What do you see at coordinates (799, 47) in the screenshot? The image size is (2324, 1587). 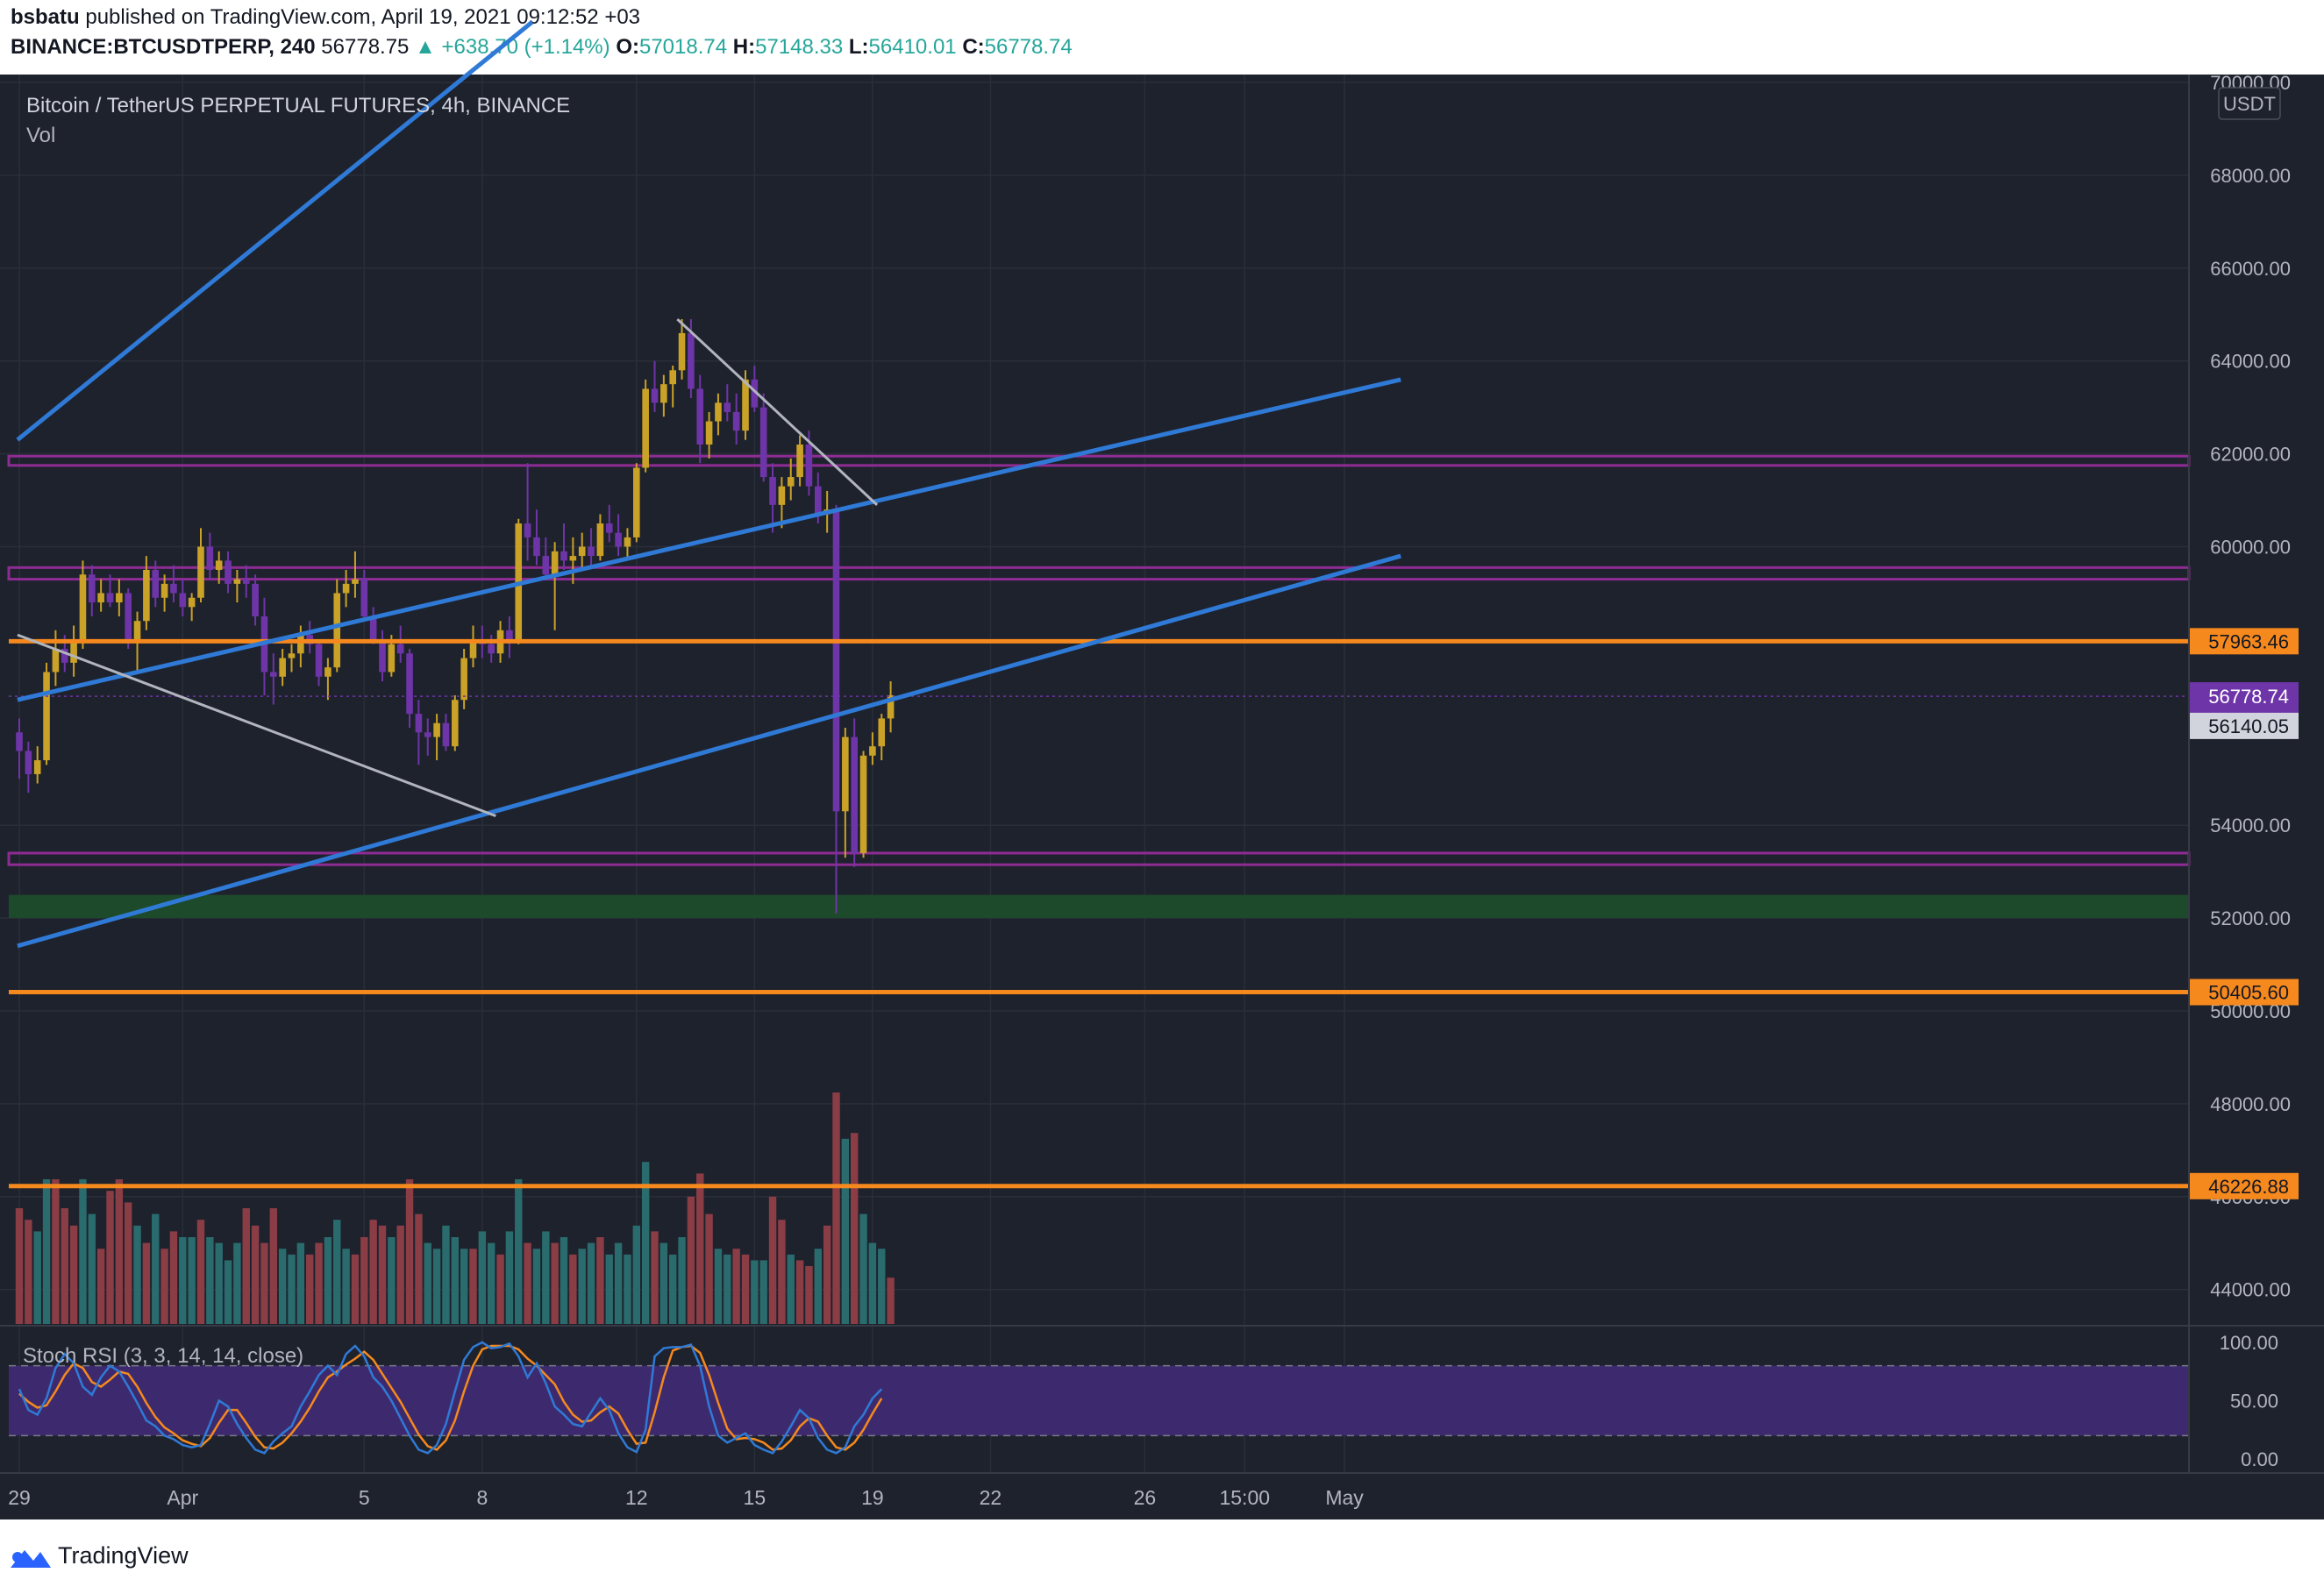 I see `high-value: 57148.33` at bounding box center [799, 47].